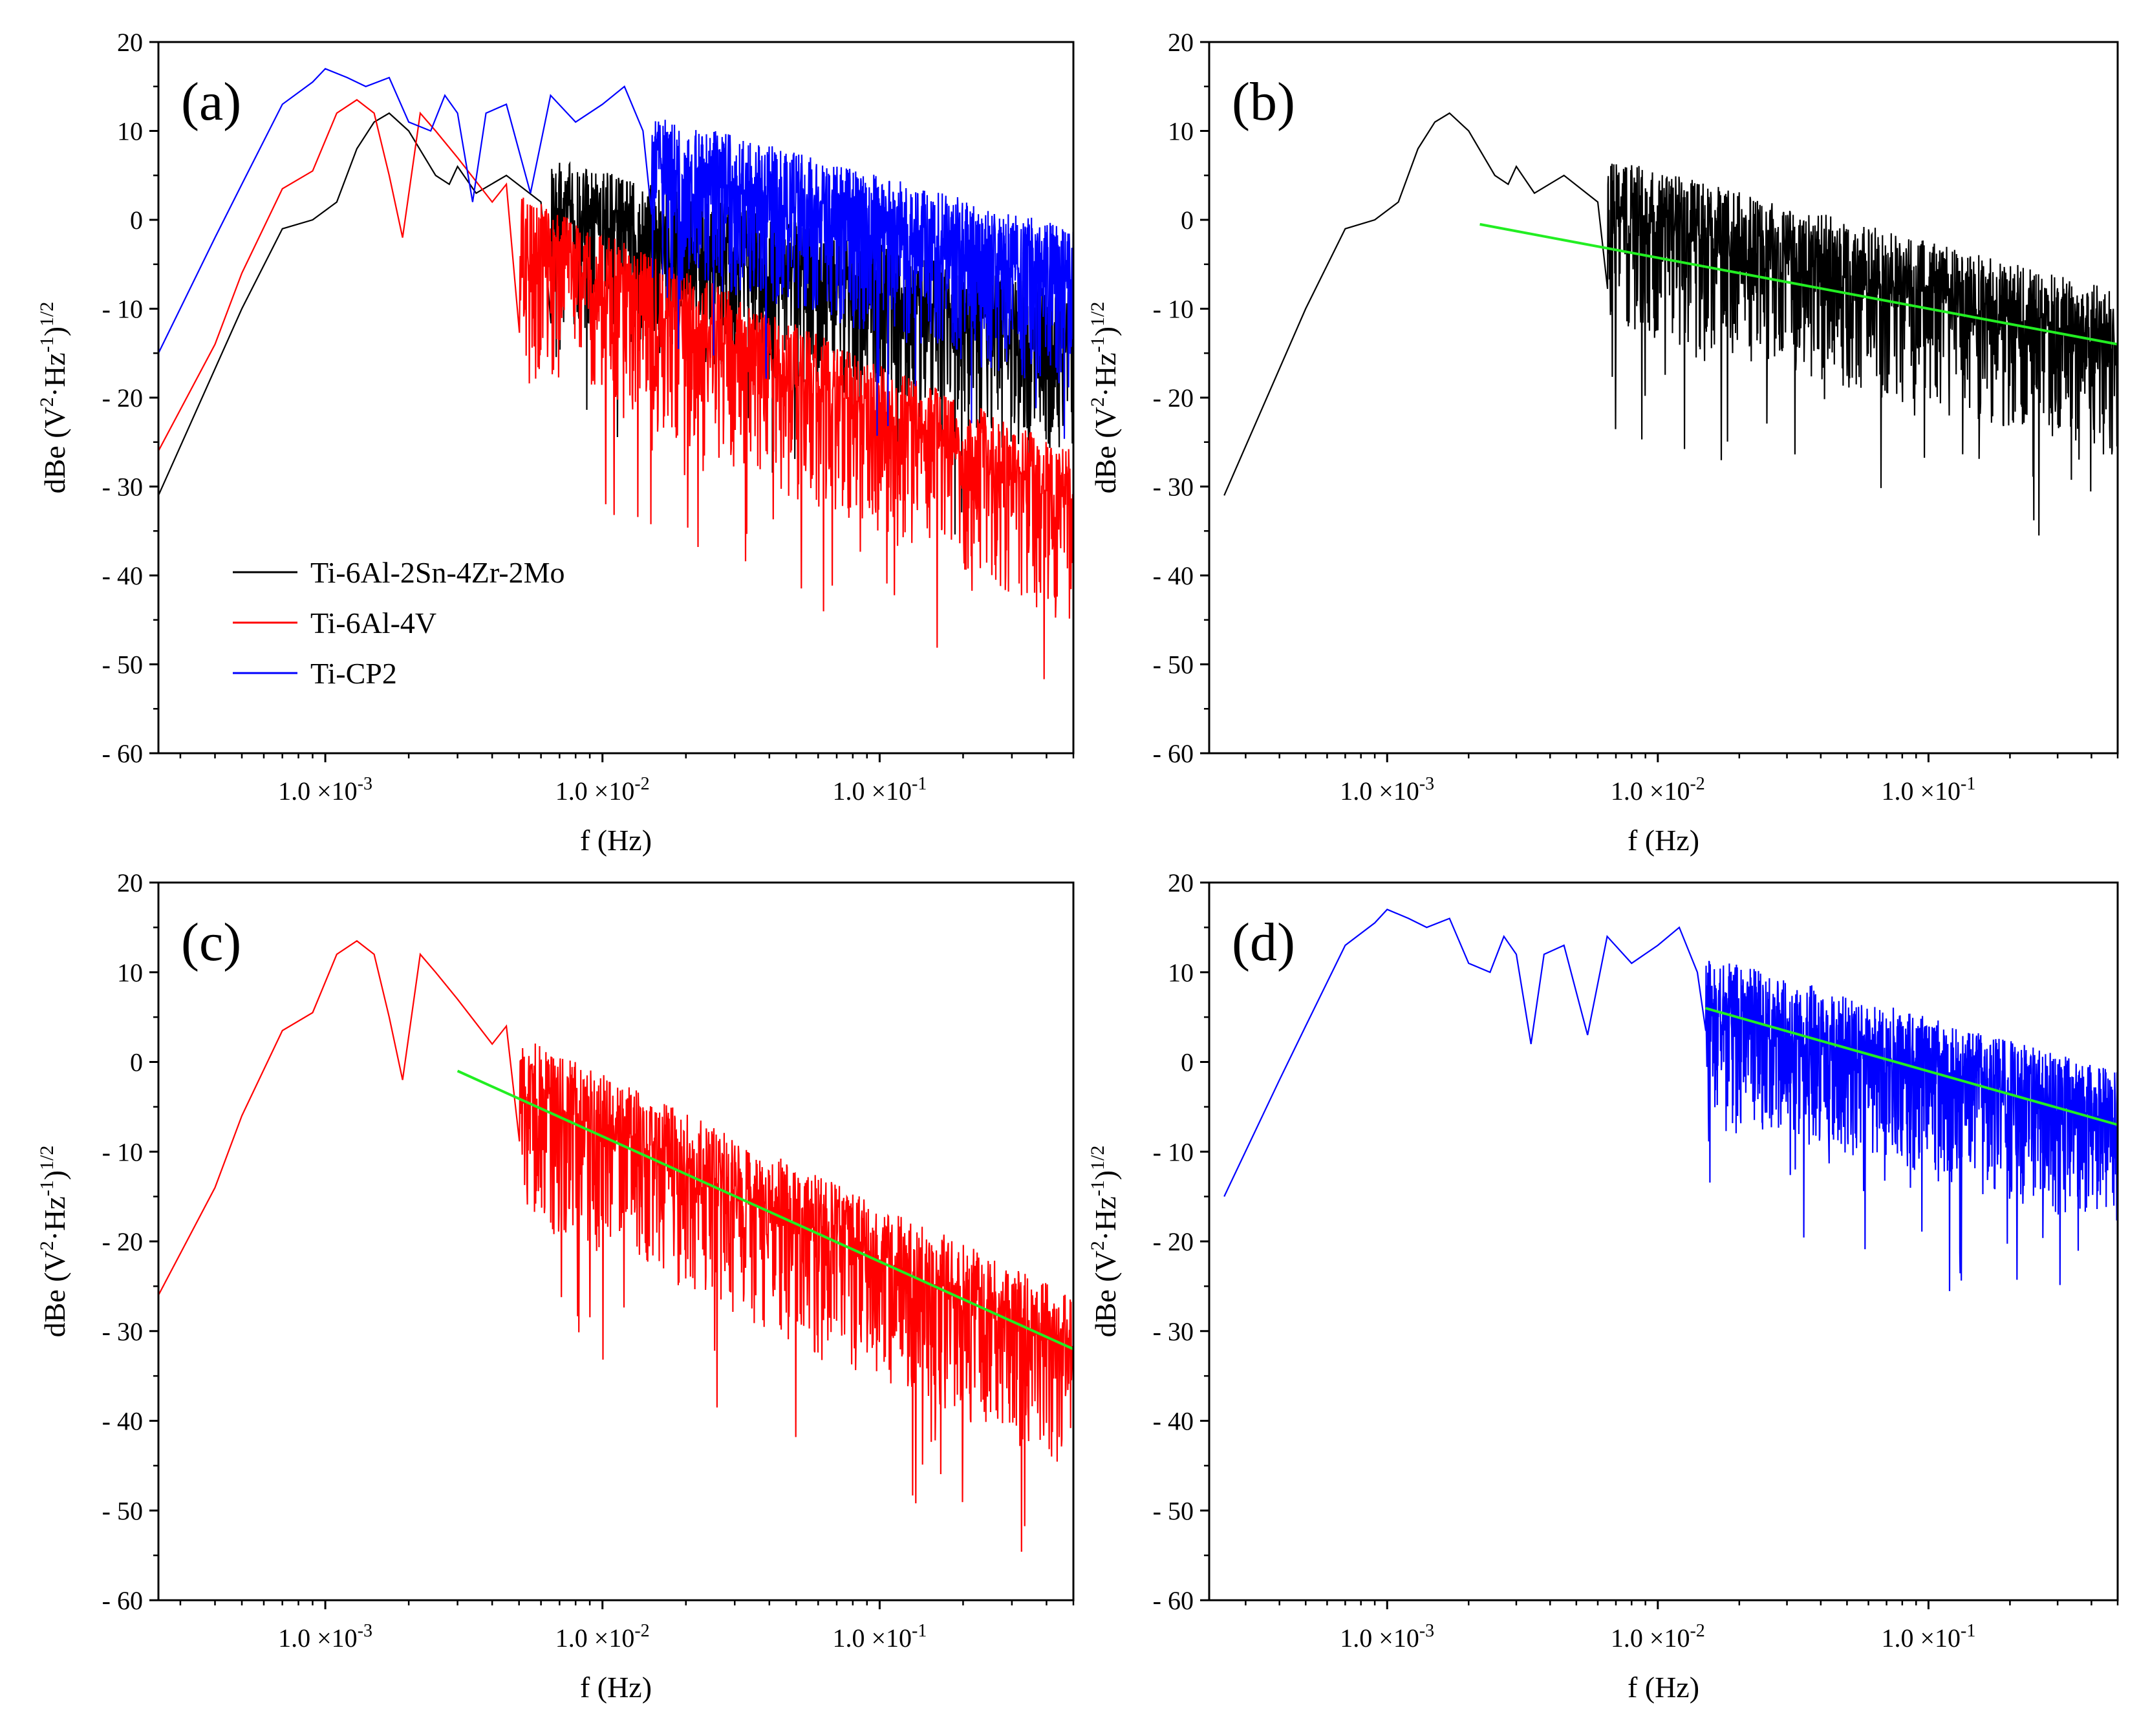 The width and height of the screenshot is (2150, 1736). What do you see at coordinates (373, 622) in the screenshot?
I see `legend-entry: Ti-6Al-4V` at bounding box center [373, 622].